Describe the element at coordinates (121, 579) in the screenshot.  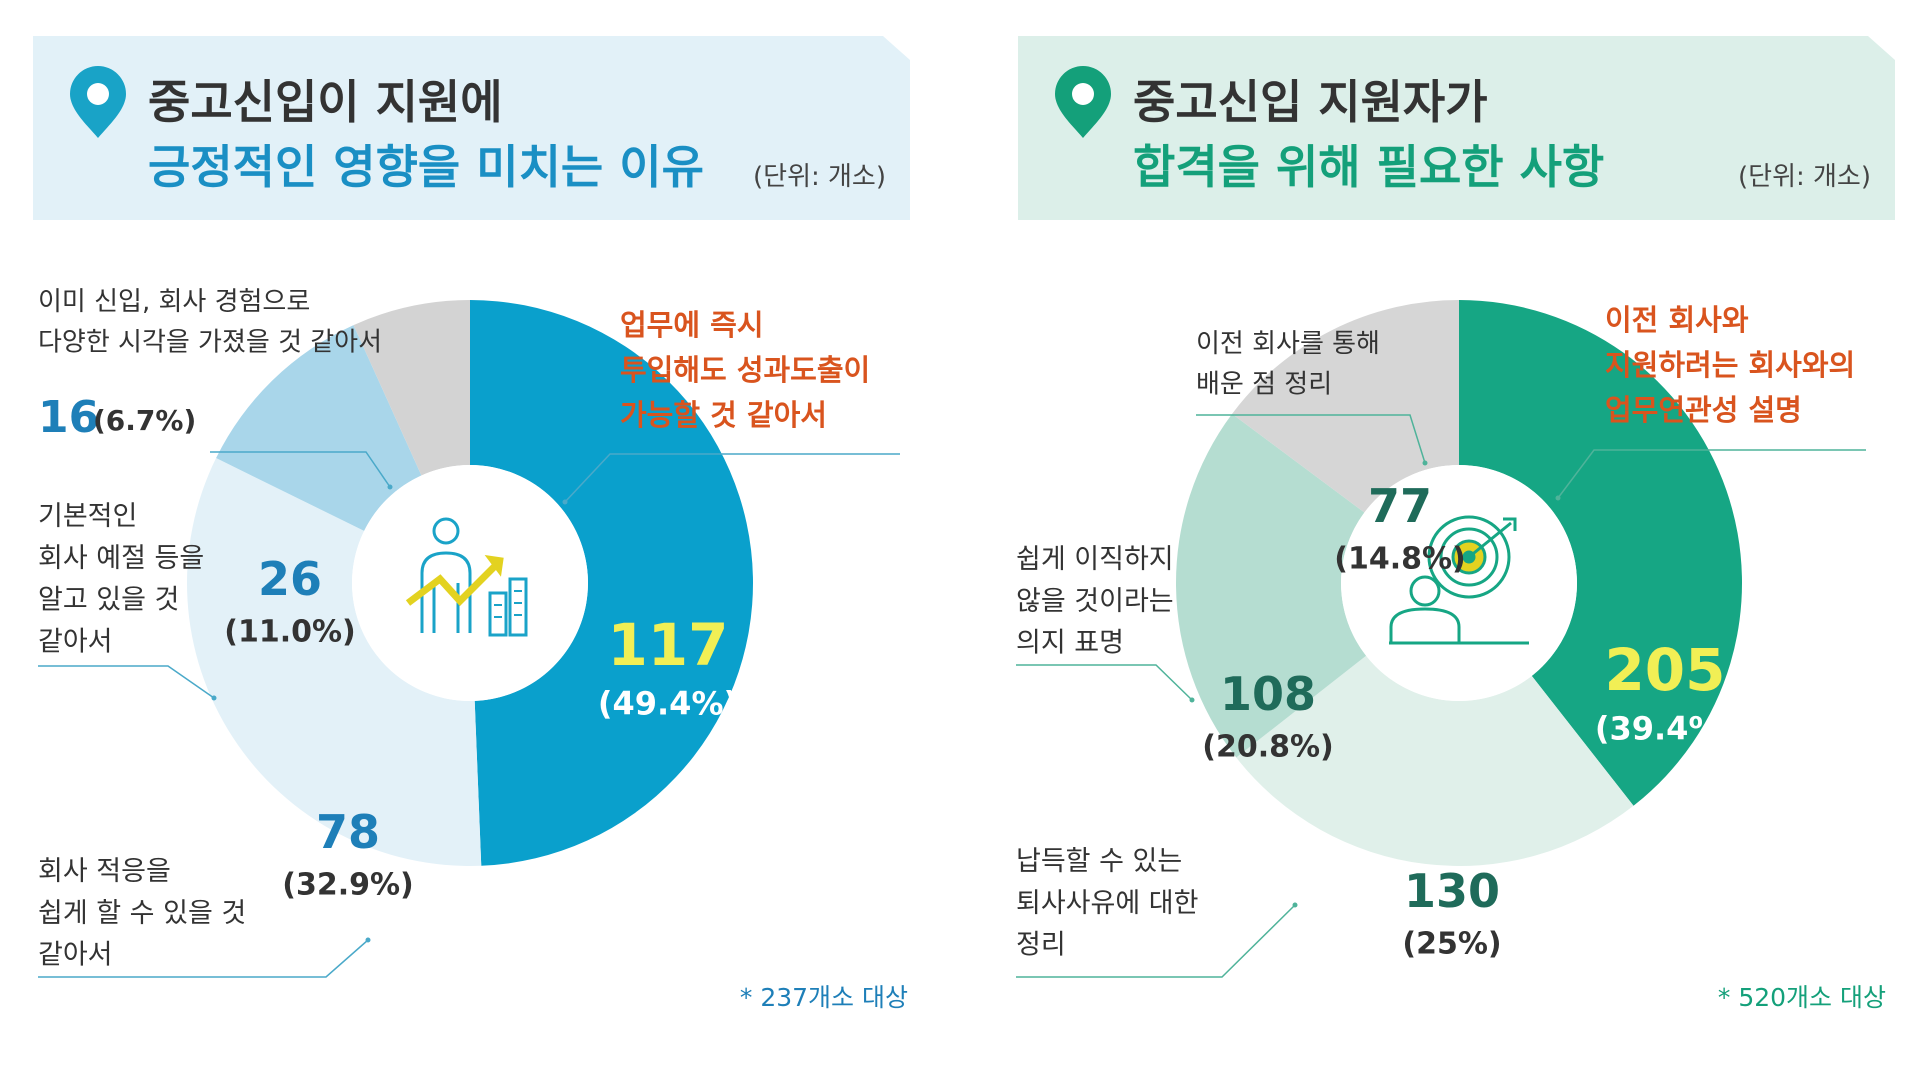
I see `category-label-3: 기본적인 회사 예절 등을 알고 있을 것 같아서` at that location.